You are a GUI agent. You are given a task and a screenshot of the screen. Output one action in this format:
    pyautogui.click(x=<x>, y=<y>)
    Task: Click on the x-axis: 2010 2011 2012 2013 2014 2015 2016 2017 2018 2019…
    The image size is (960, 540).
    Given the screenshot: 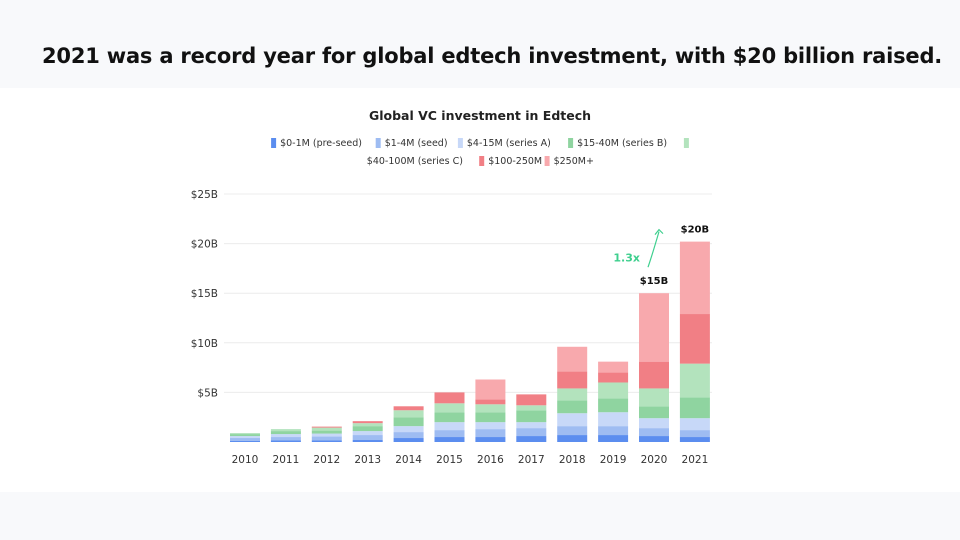 What is the action you would take?
    pyautogui.click(x=470, y=460)
    